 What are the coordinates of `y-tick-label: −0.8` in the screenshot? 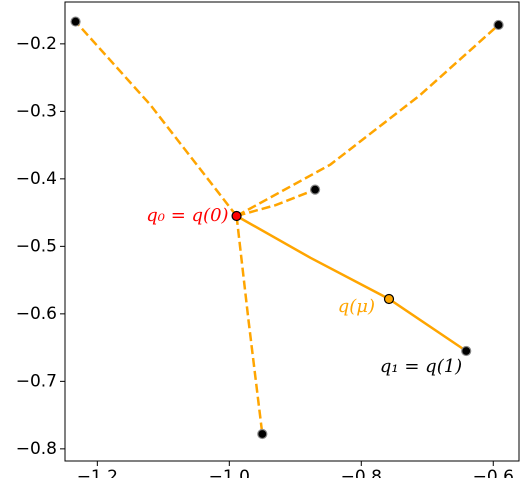 It's located at (36, 449).